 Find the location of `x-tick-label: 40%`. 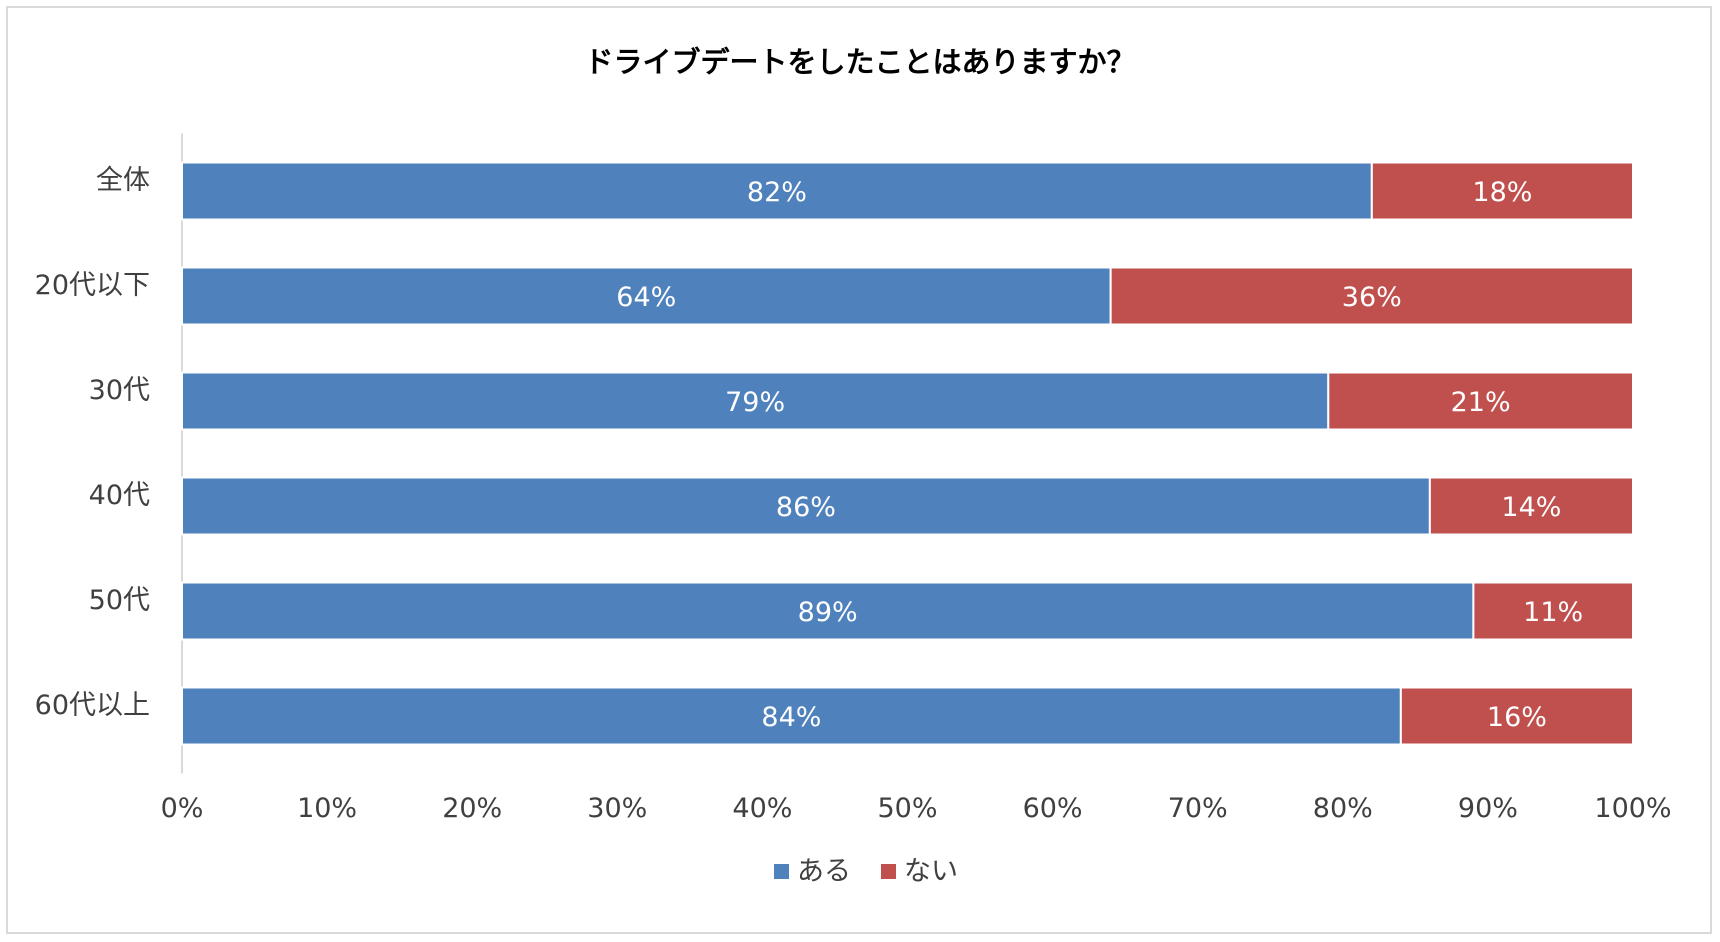

x-tick-label: 40% is located at coordinates (762, 808).